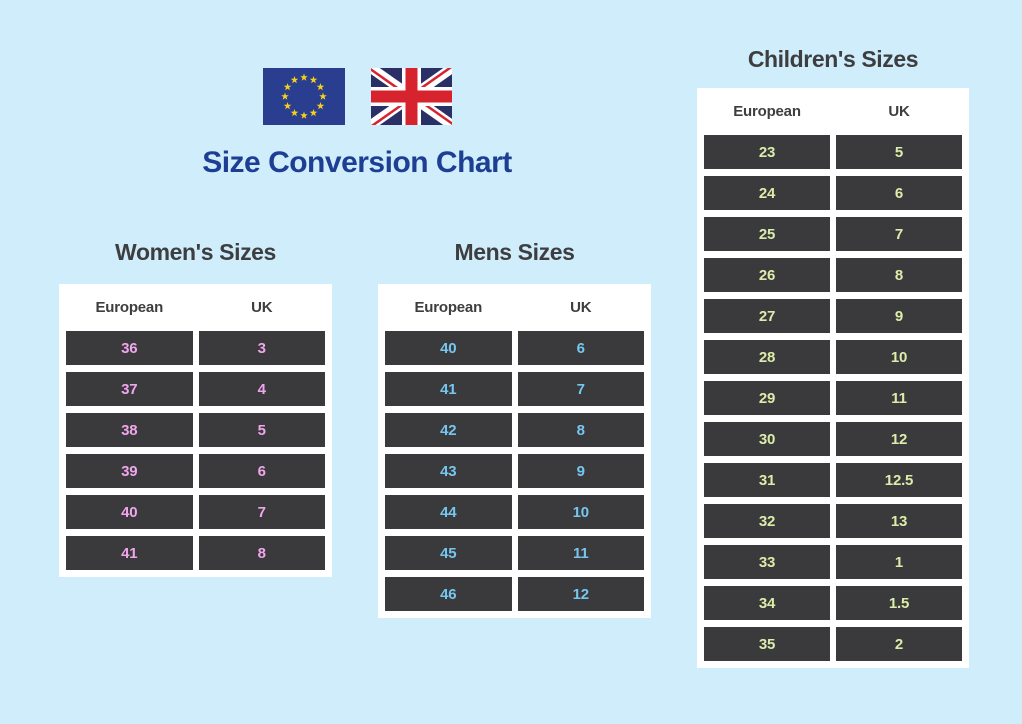 This screenshot has width=1022, height=724. I want to click on page-title: Size Conversion Chart, so click(357, 162).